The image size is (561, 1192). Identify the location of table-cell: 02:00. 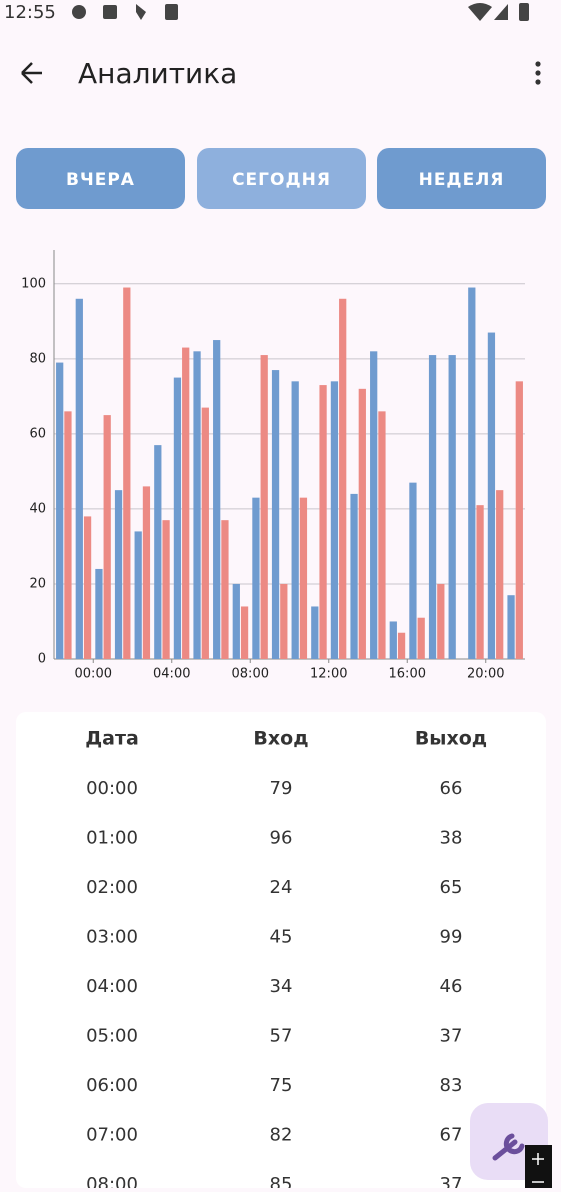
(112, 887).